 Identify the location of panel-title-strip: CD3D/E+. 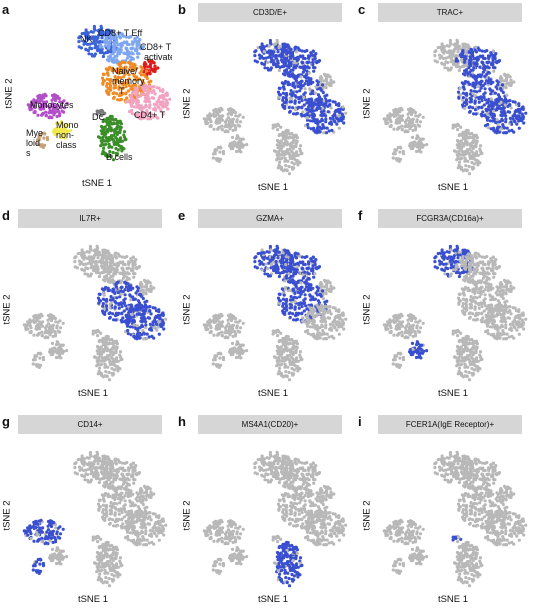
(270, 12).